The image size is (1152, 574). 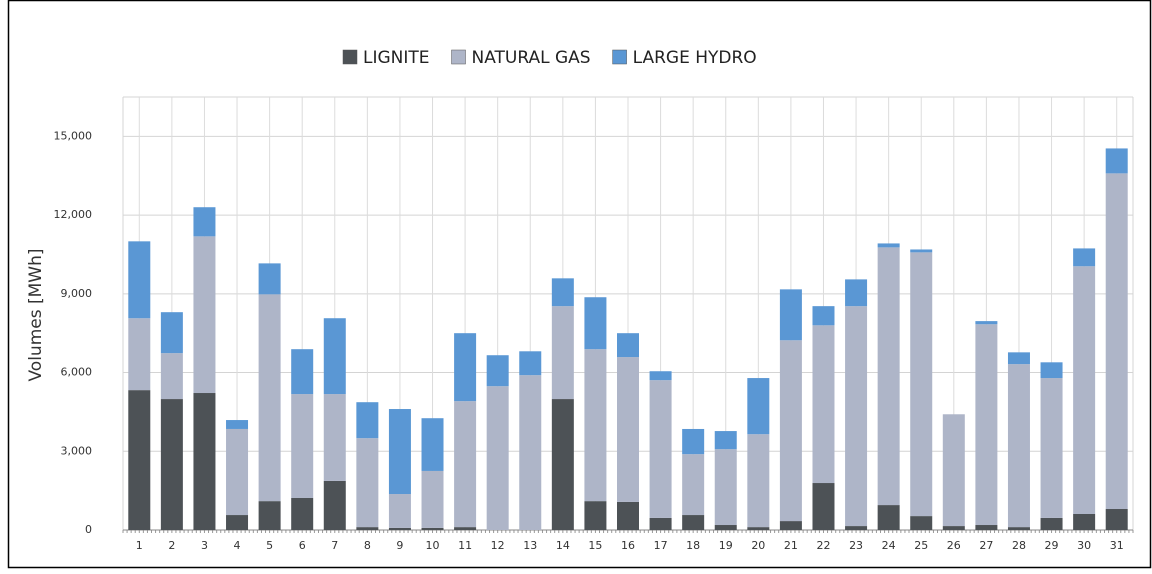 What do you see at coordinates (726, 545) in the screenshot?
I see `x-tick-label: 19` at bounding box center [726, 545].